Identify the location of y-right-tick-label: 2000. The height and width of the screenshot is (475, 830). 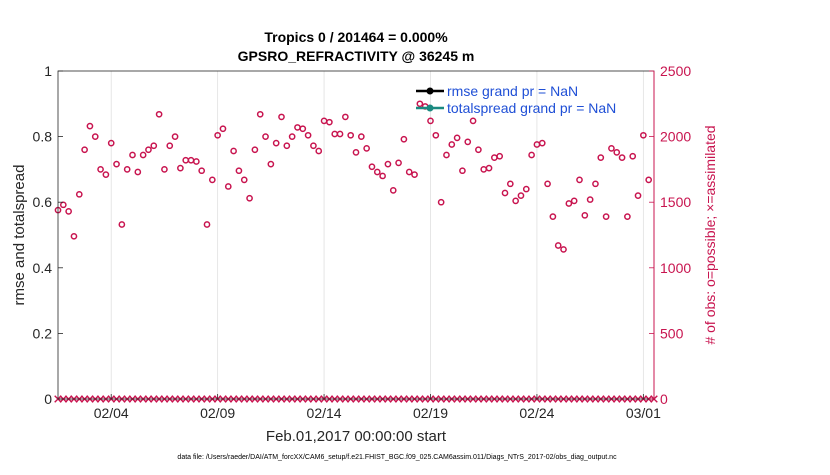
(675, 137).